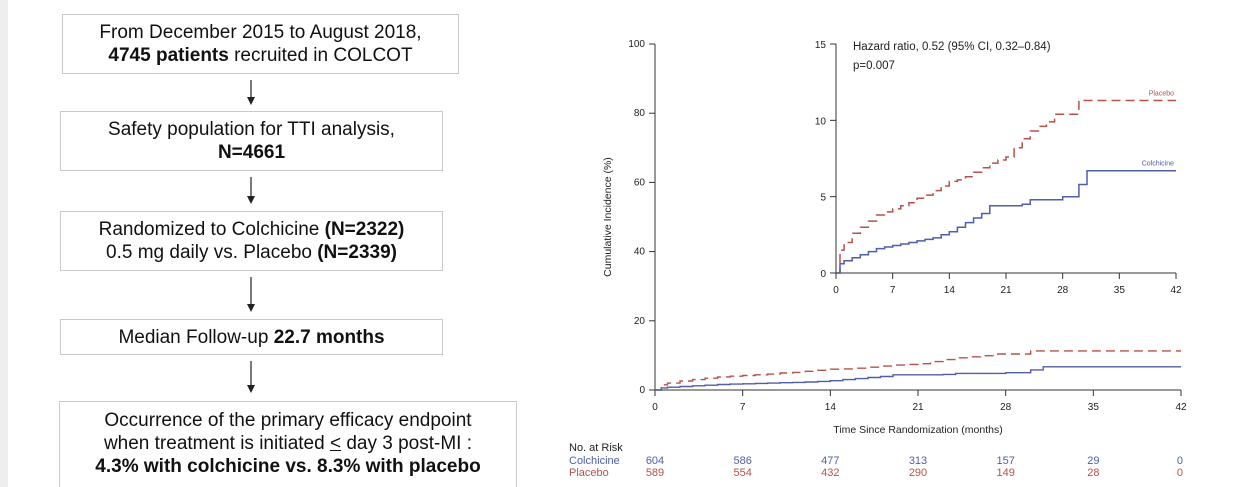  I want to click on at-risk-value: 604, so click(655, 461).